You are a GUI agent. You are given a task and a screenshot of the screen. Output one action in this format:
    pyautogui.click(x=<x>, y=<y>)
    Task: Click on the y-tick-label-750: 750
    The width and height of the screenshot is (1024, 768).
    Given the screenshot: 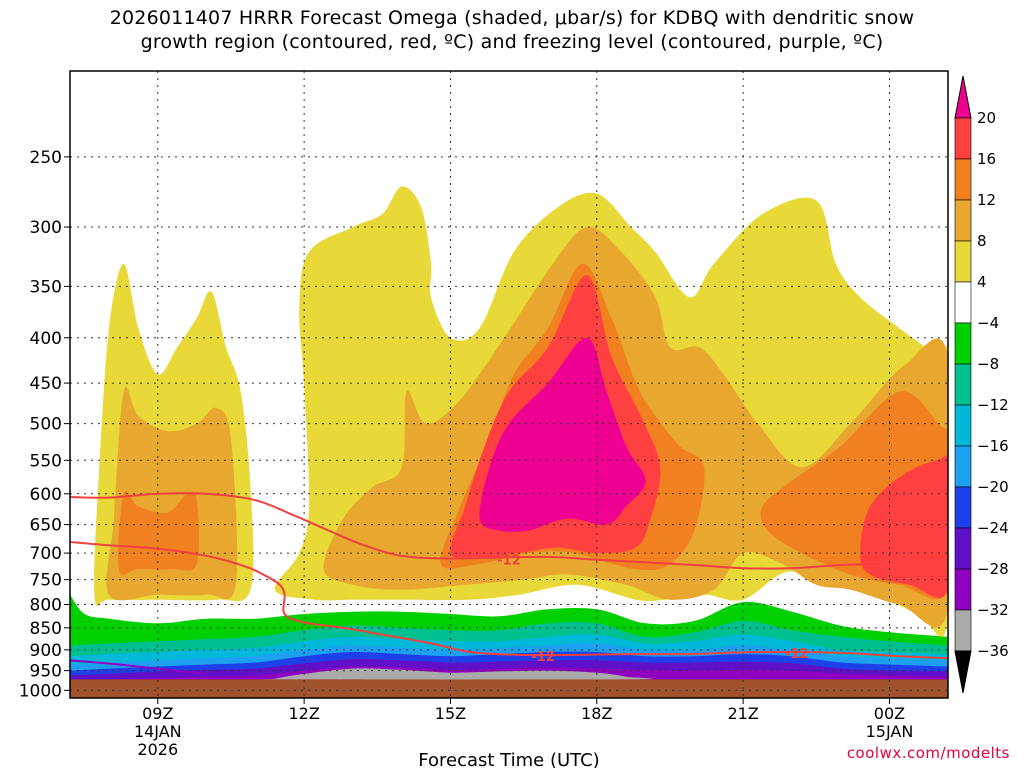 What is the action you would take?
    pyautogui.click(x=46, y=581)
    